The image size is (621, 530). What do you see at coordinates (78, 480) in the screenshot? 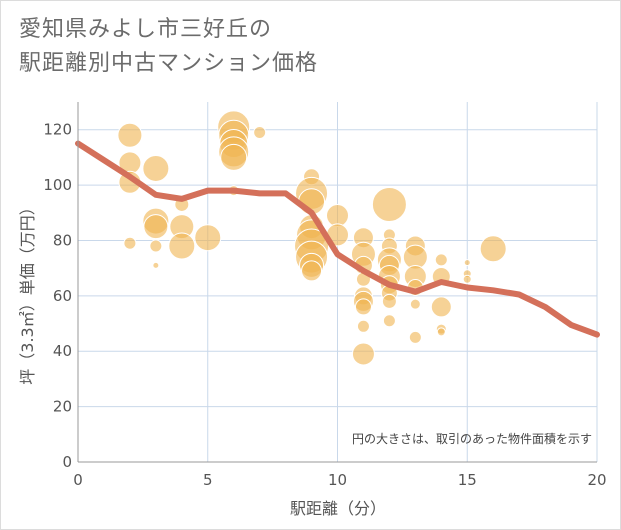
I see `x-tick-label: 0` at bounding box center [78, 480].